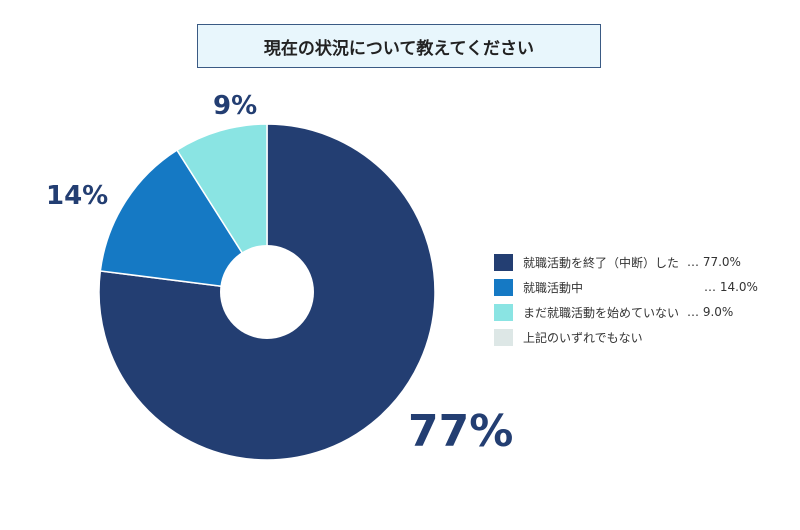 The image size is (800, 530). I want to click on legend-value: … 14.0%, so click(731, 287).